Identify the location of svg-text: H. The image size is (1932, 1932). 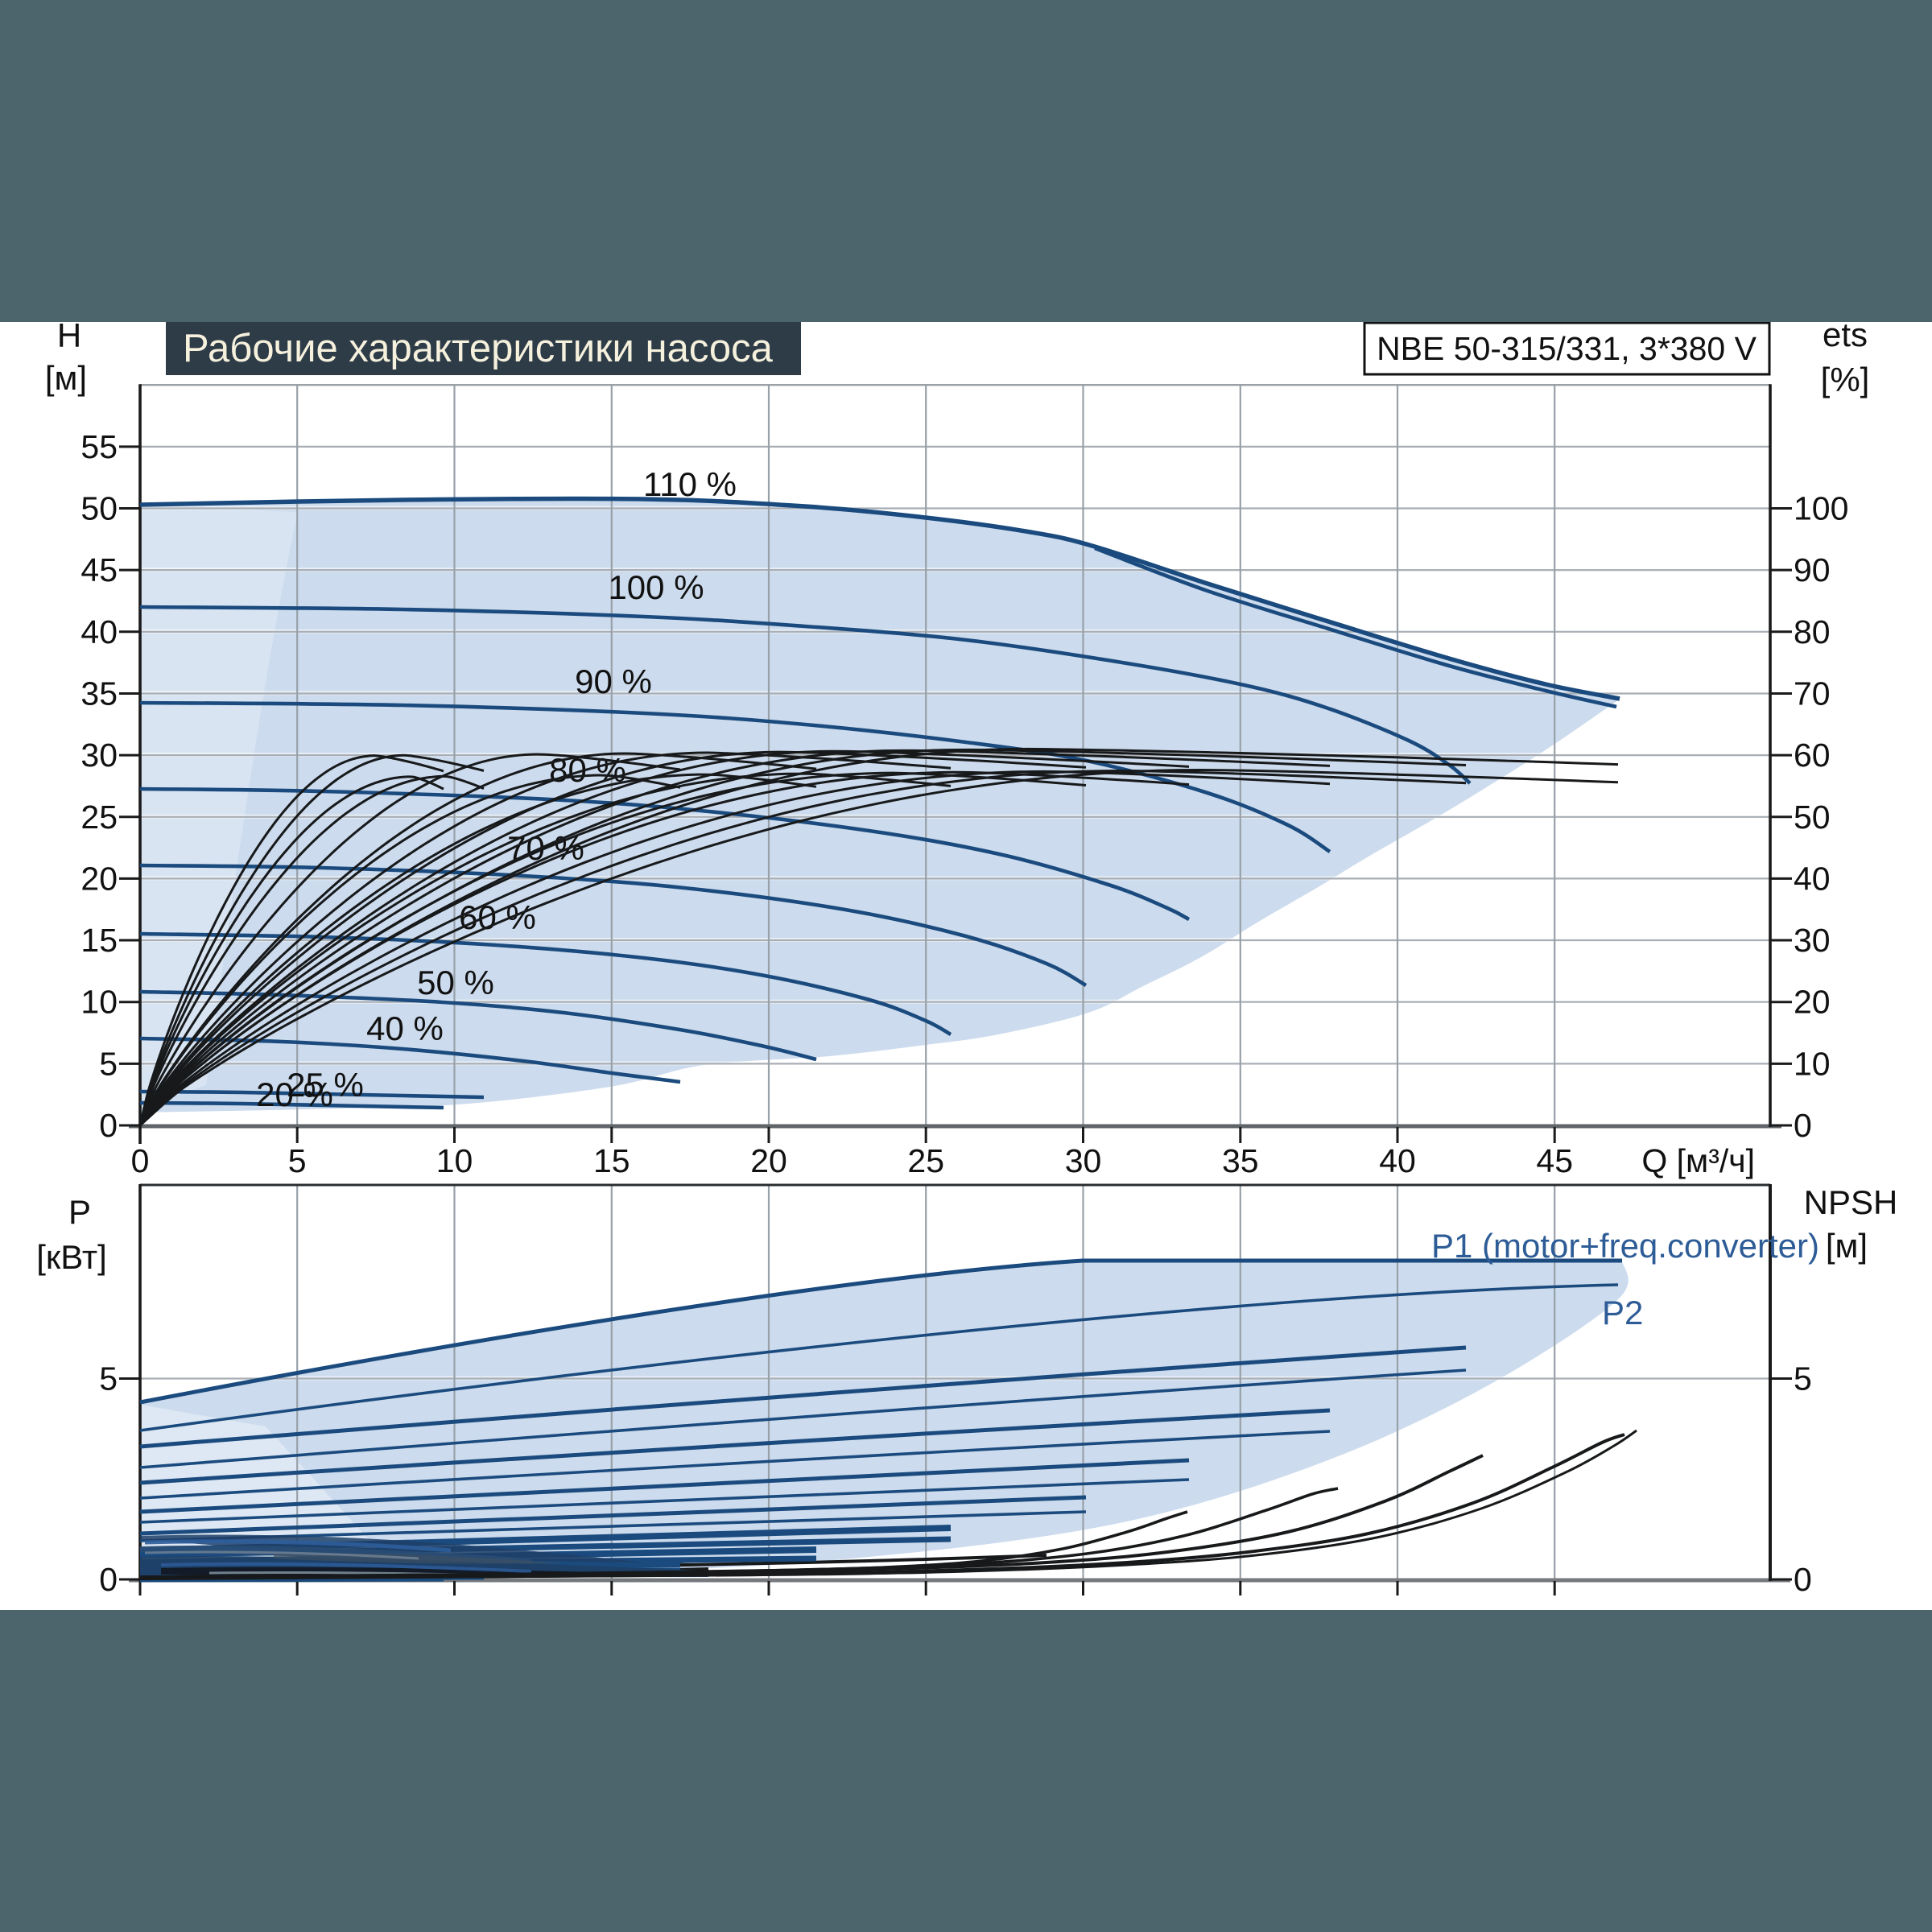
(69, 338).